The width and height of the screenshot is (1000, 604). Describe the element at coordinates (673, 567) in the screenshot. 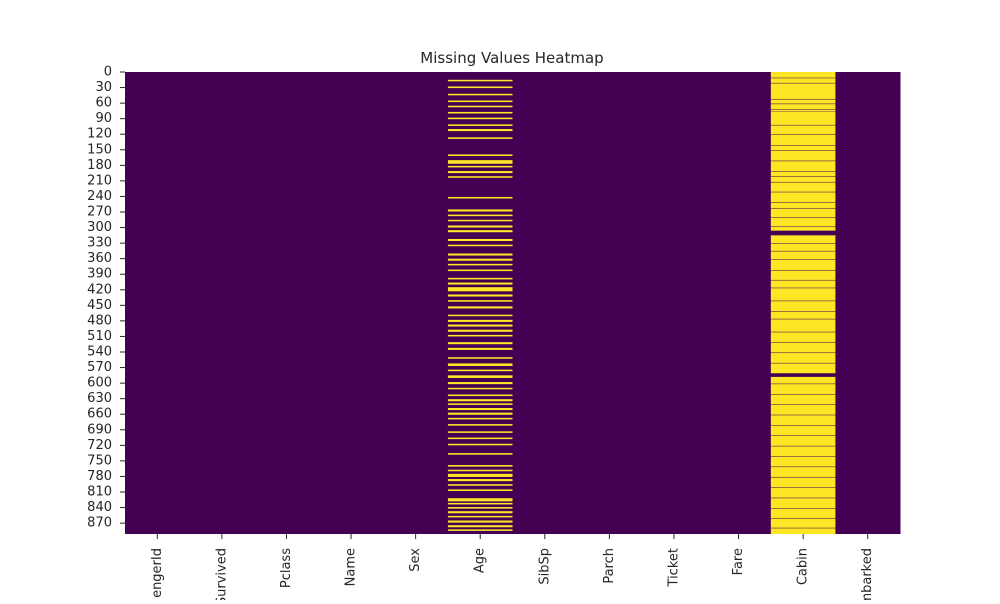

I see `x-tick-label: Ticket` at that location.